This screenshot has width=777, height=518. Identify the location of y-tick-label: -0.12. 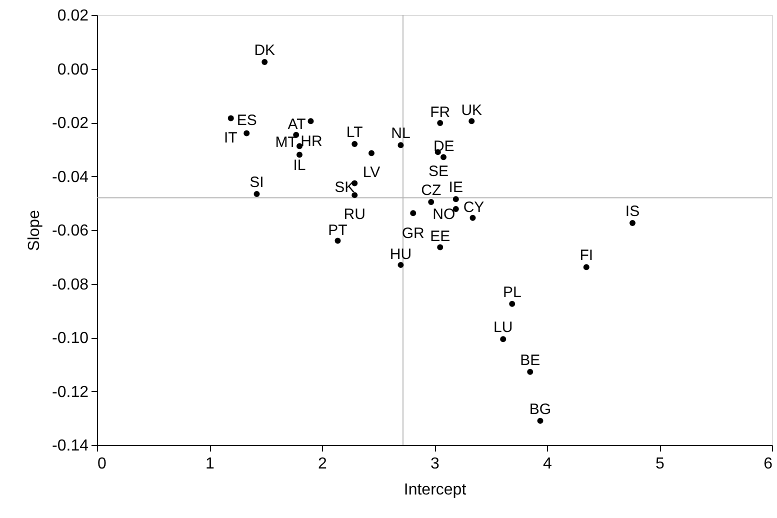
(70, 392).